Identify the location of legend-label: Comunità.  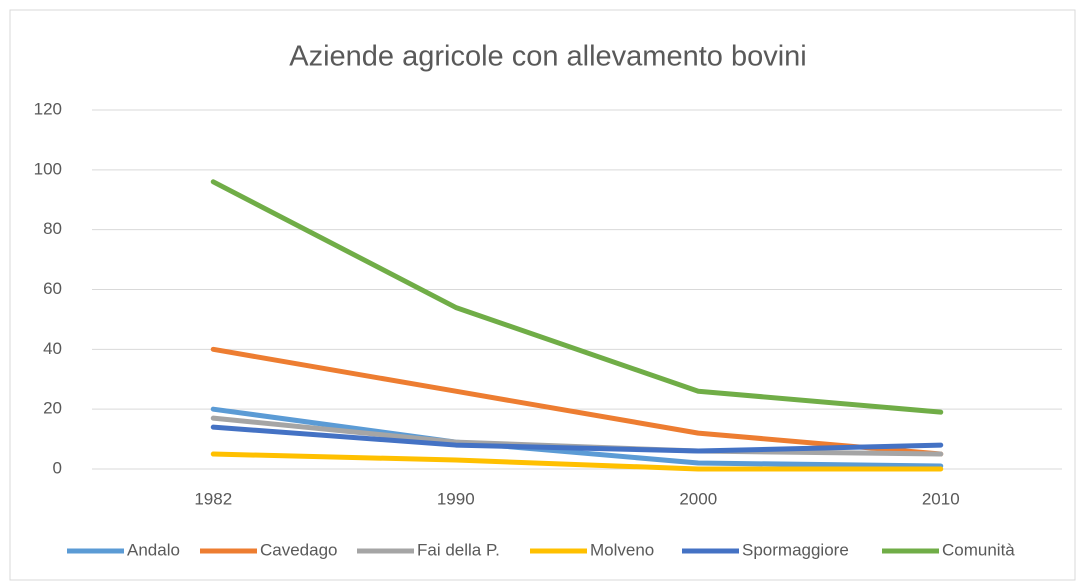
(978, 549).